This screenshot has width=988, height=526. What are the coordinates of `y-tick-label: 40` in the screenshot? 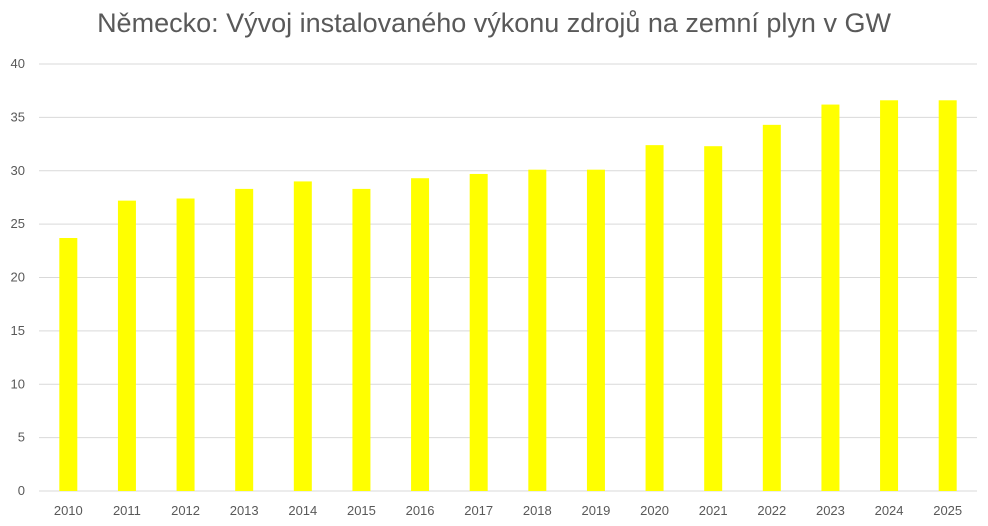 It's located at (18, 63).